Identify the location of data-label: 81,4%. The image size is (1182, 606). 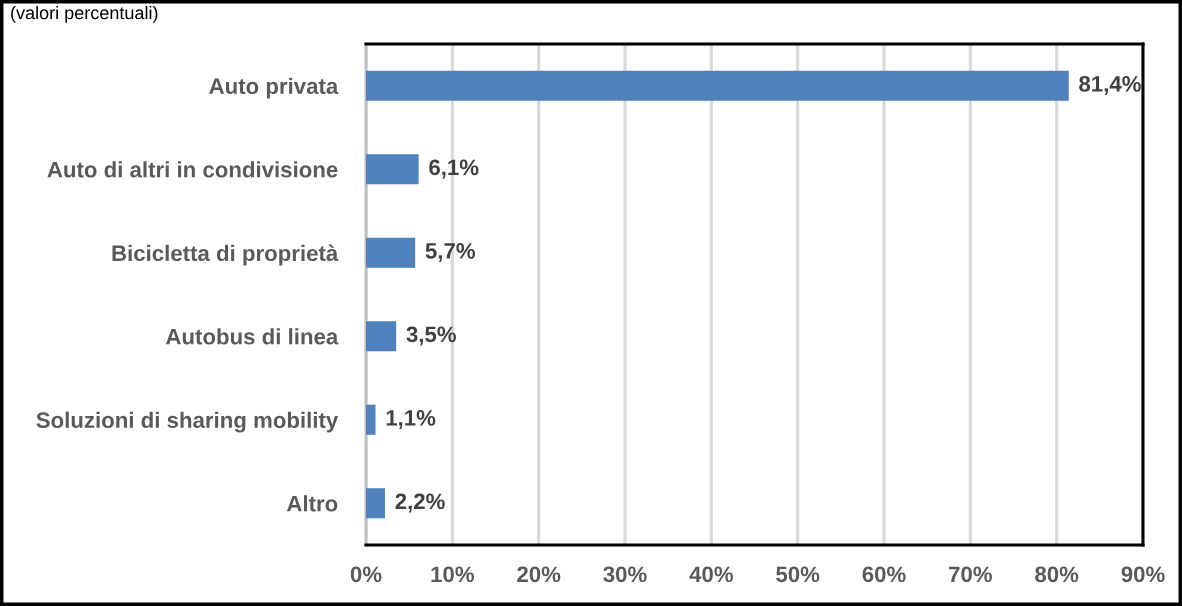
(1110, 85).